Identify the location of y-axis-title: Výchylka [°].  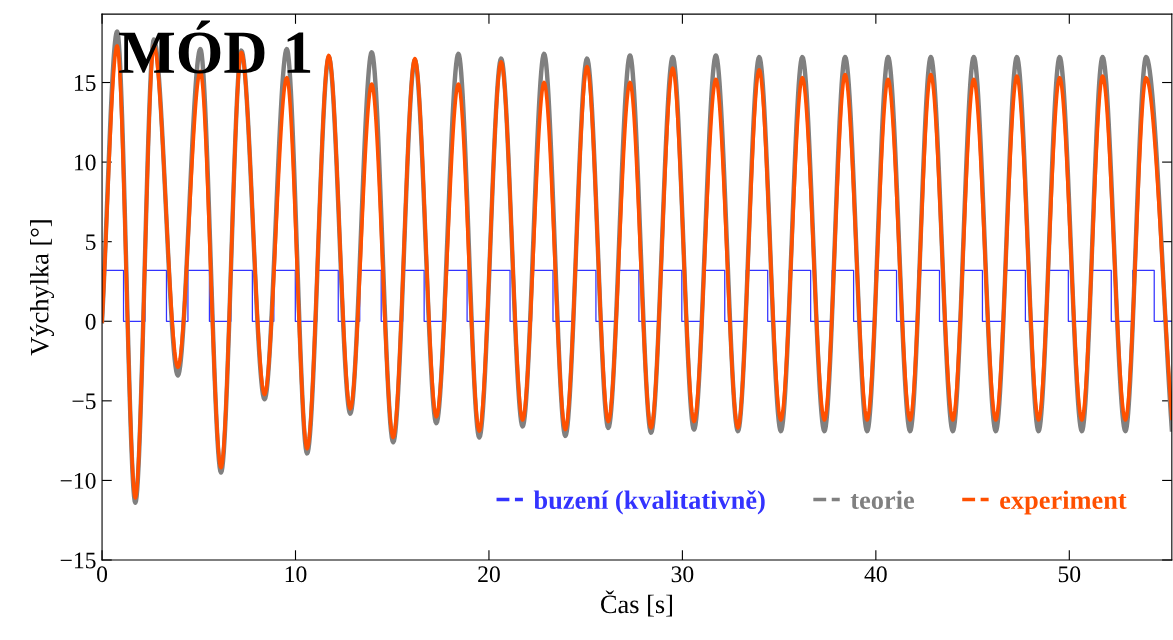
(42, 288).